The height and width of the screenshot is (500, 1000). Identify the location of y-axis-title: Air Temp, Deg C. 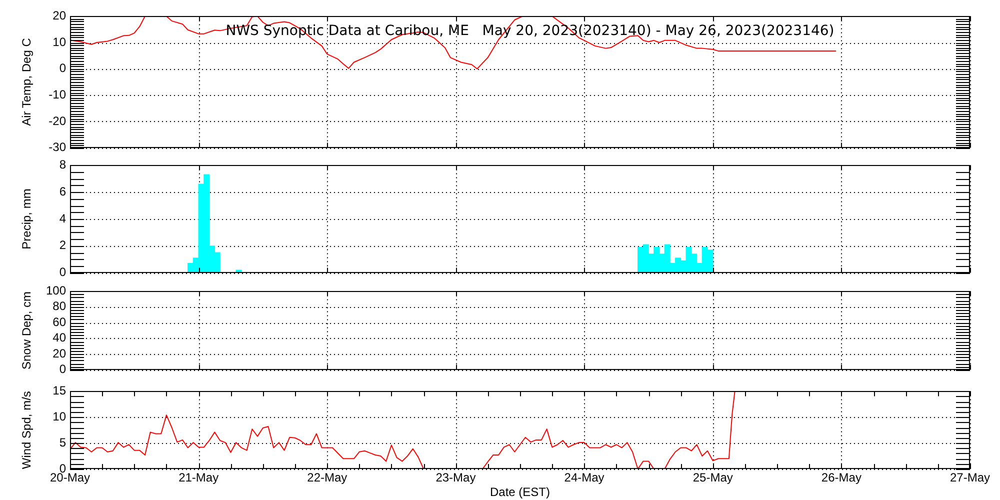
(27, 82).